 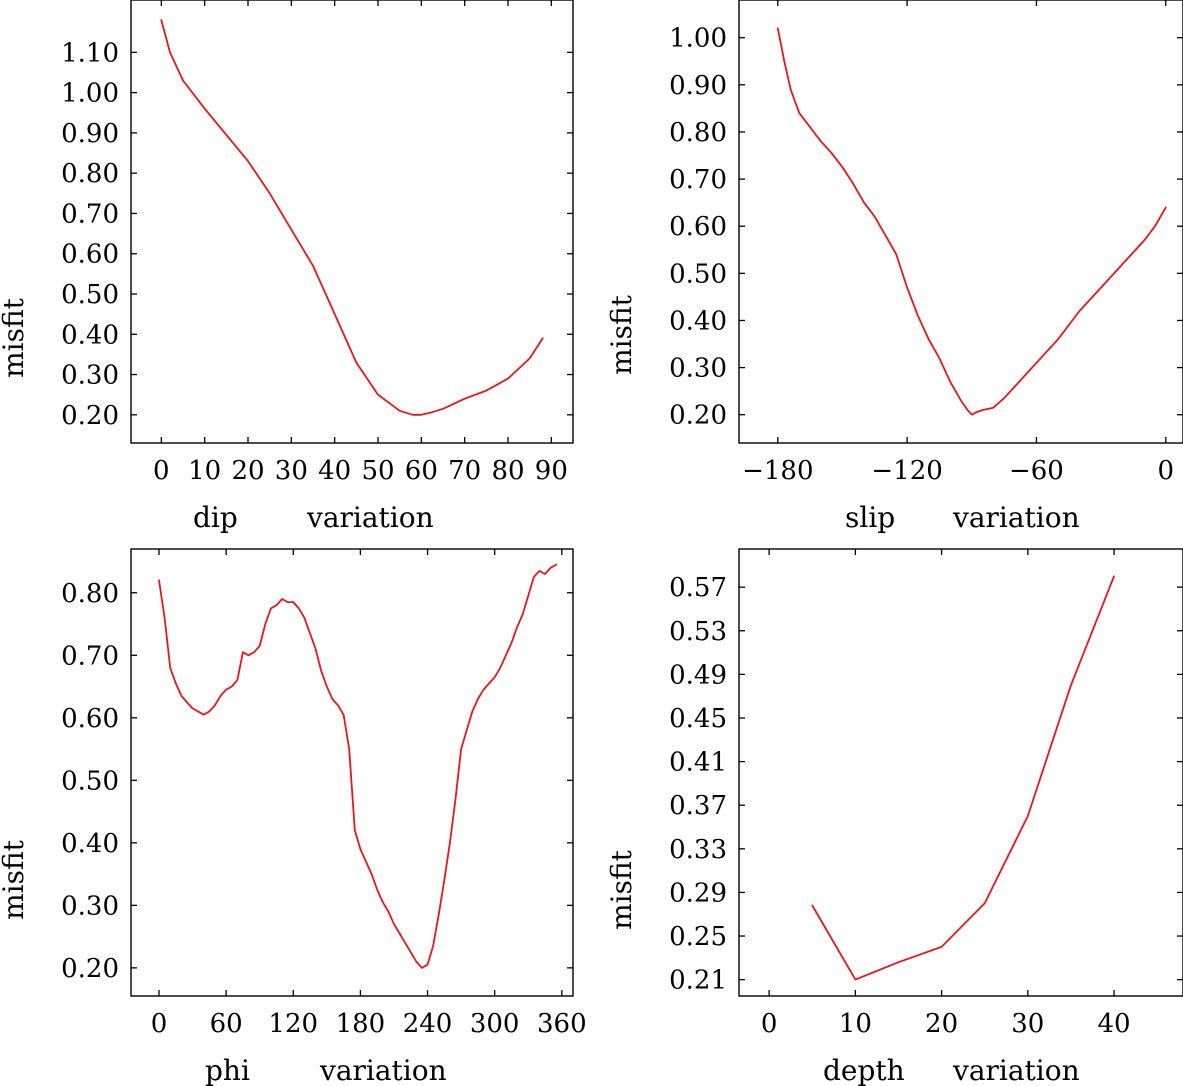 What do you see at coordinates (90, 214) in the screenshot?
I see `dip-ytick-label: 0.70` at bounding box center [90, 214].